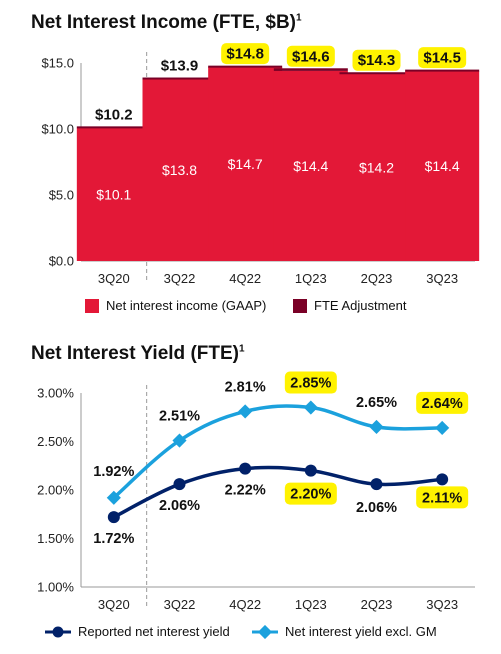 This screenshot has height=654, width=501. Describe the element at coordinates (61, 261) in the screenshot. I see `y-tick-label: $0.0` at that location.